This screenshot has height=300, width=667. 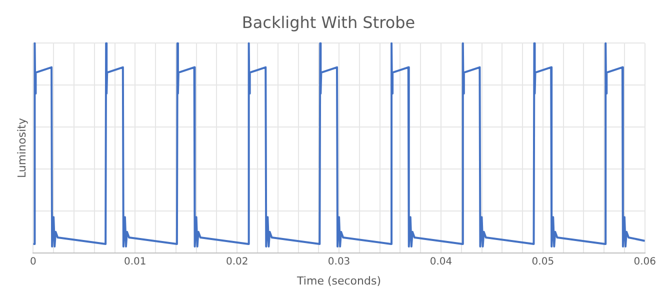 What do you see at coordinates (135, 262) in the screenshot?
I see `x-tick-label: 0.01` at bounding box center [135, 262].